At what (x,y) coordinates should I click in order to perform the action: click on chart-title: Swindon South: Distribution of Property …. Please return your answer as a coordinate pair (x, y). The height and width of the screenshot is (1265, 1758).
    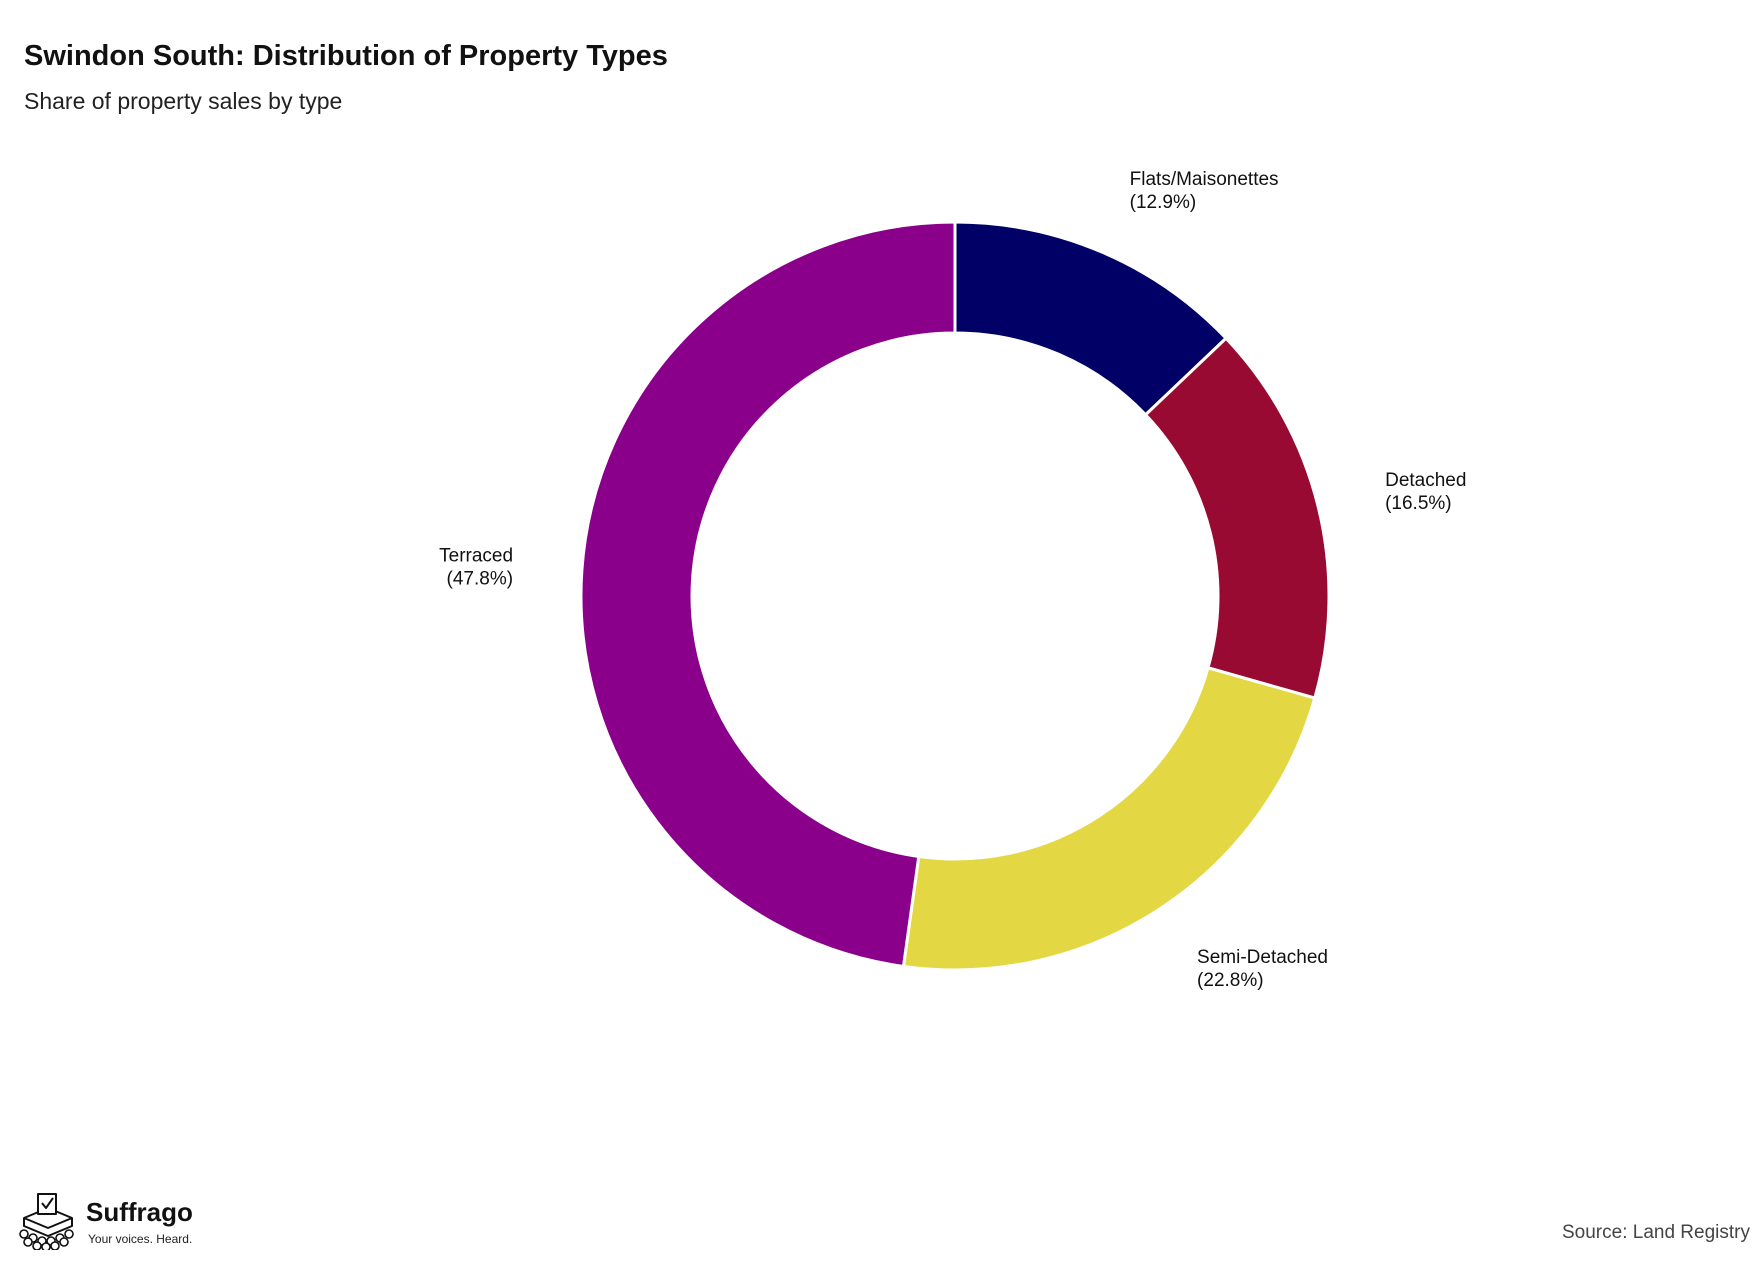
    Looking at the image, I should click on (346, 56).